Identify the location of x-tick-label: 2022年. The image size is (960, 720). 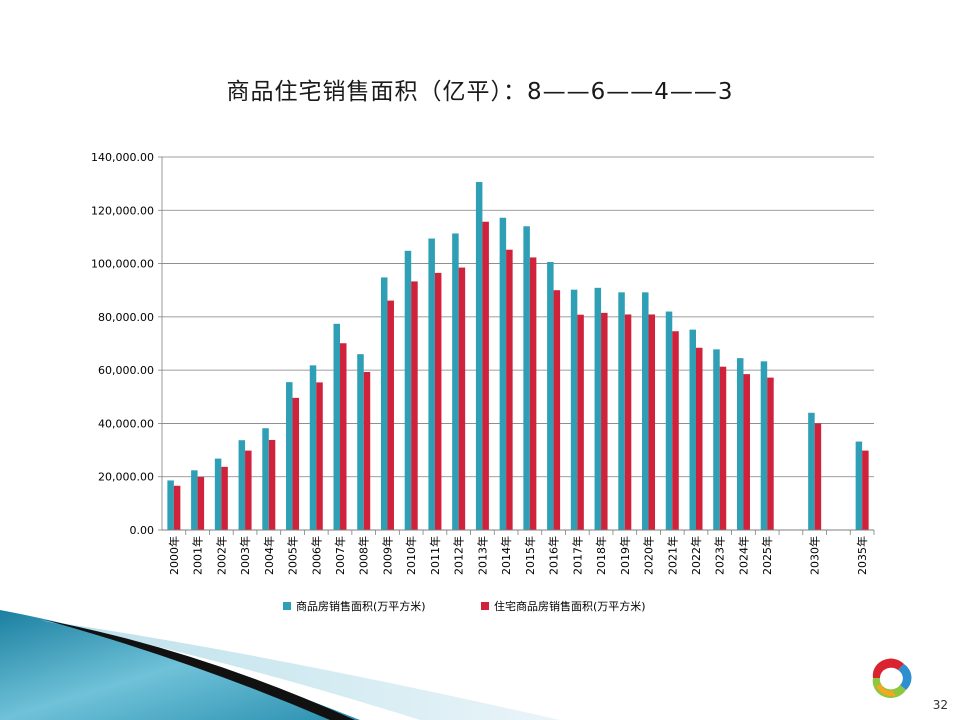
(696, 555).